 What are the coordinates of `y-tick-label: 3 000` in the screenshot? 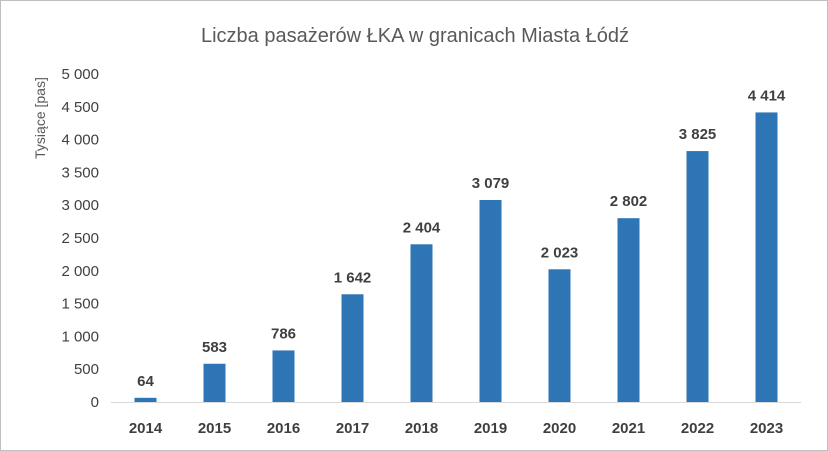 It's located at (80, 205).